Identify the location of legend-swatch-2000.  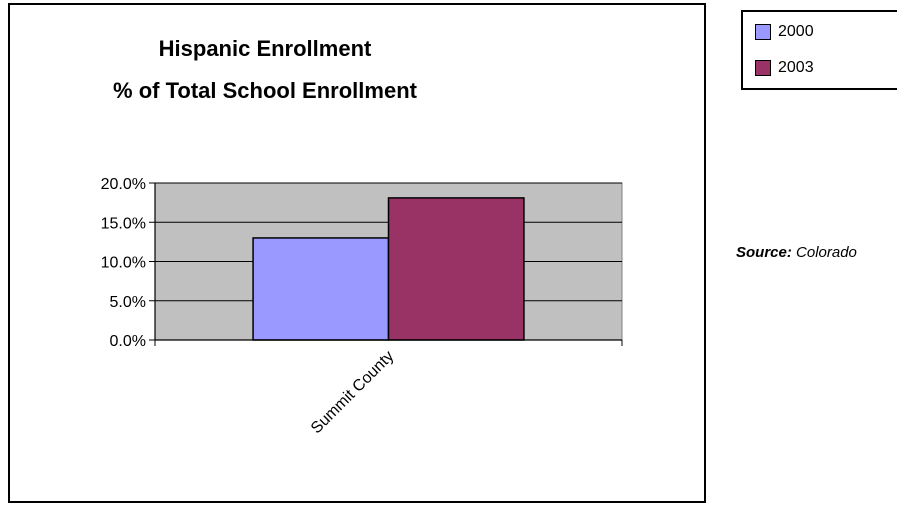
(763, 32).